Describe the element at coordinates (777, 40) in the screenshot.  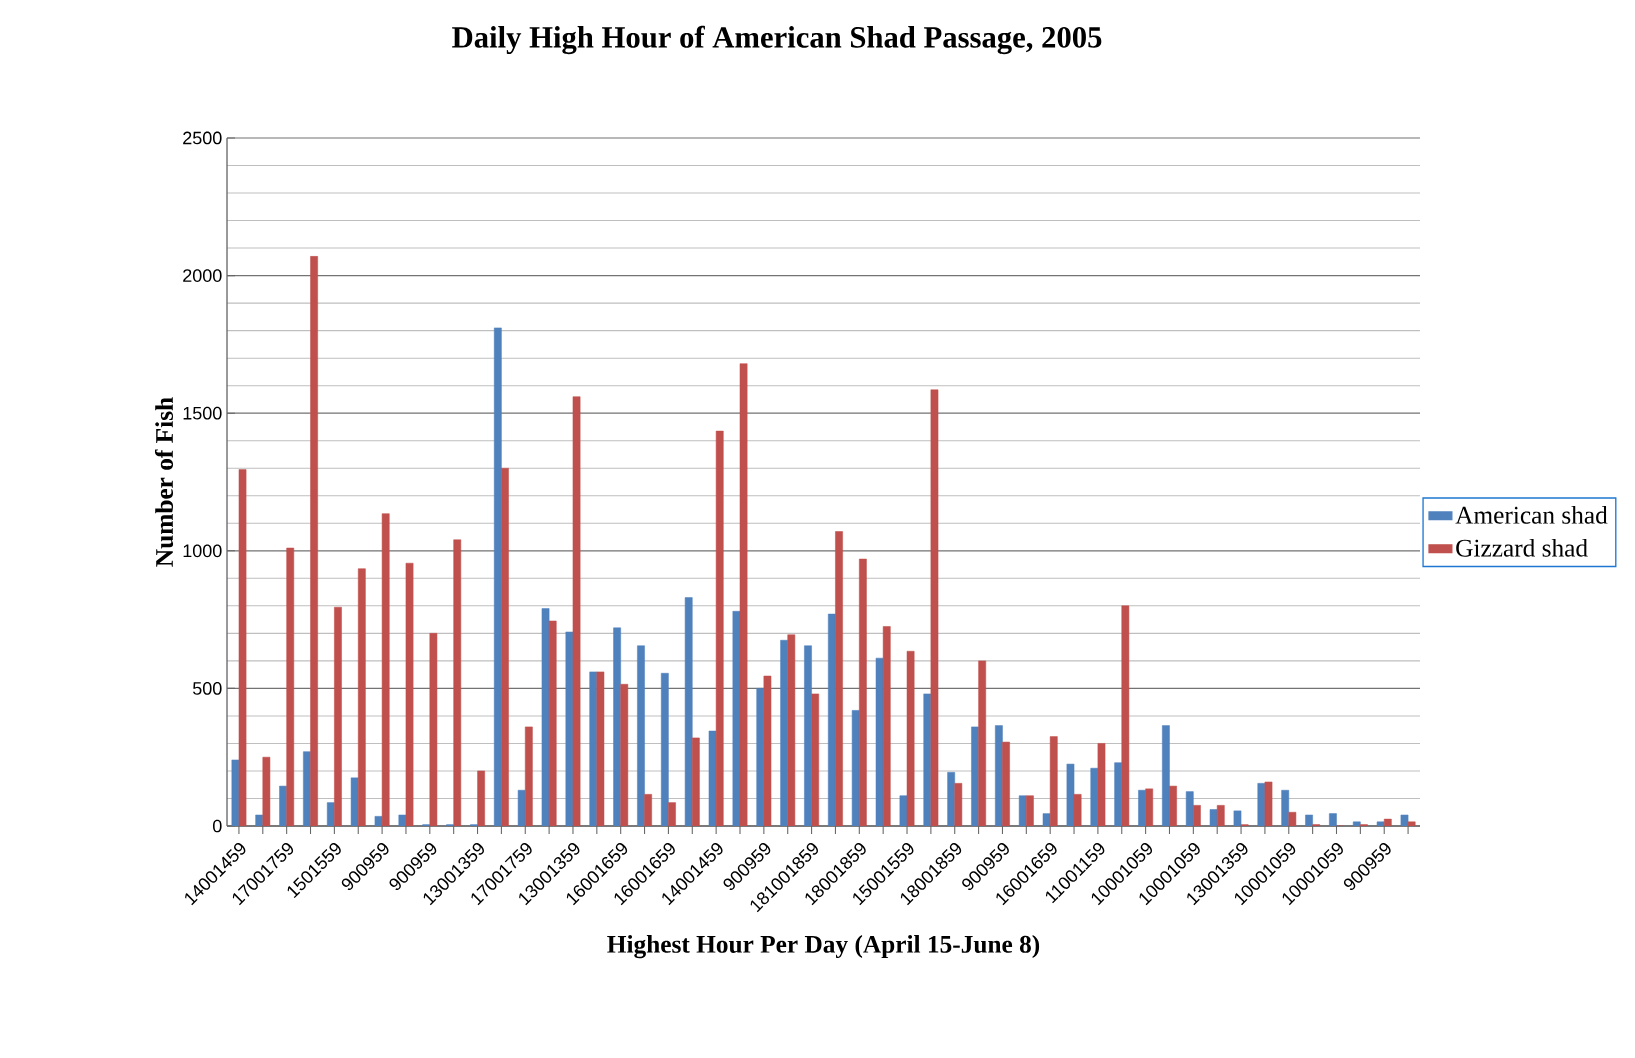
I see `chart-title: Daily High Hour of American Shad Passage, 2005` at that location.